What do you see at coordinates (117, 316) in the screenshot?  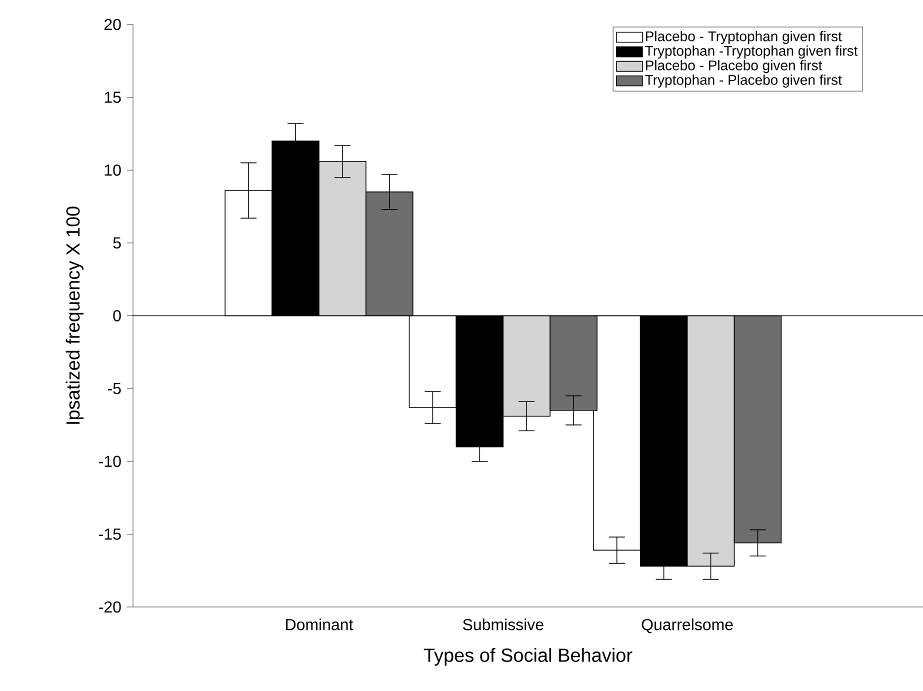 I see `y-tick-label: 0` at bounding box center [117, 316].